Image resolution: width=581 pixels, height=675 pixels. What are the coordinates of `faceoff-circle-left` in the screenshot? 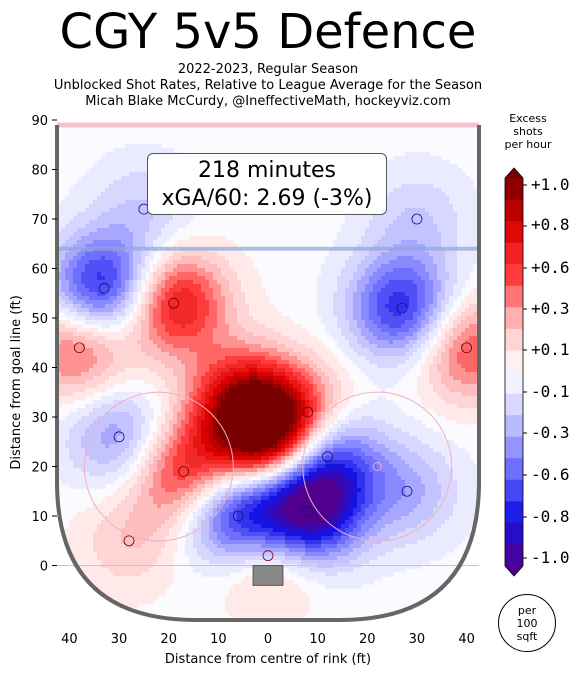 It's located at (158, 466).